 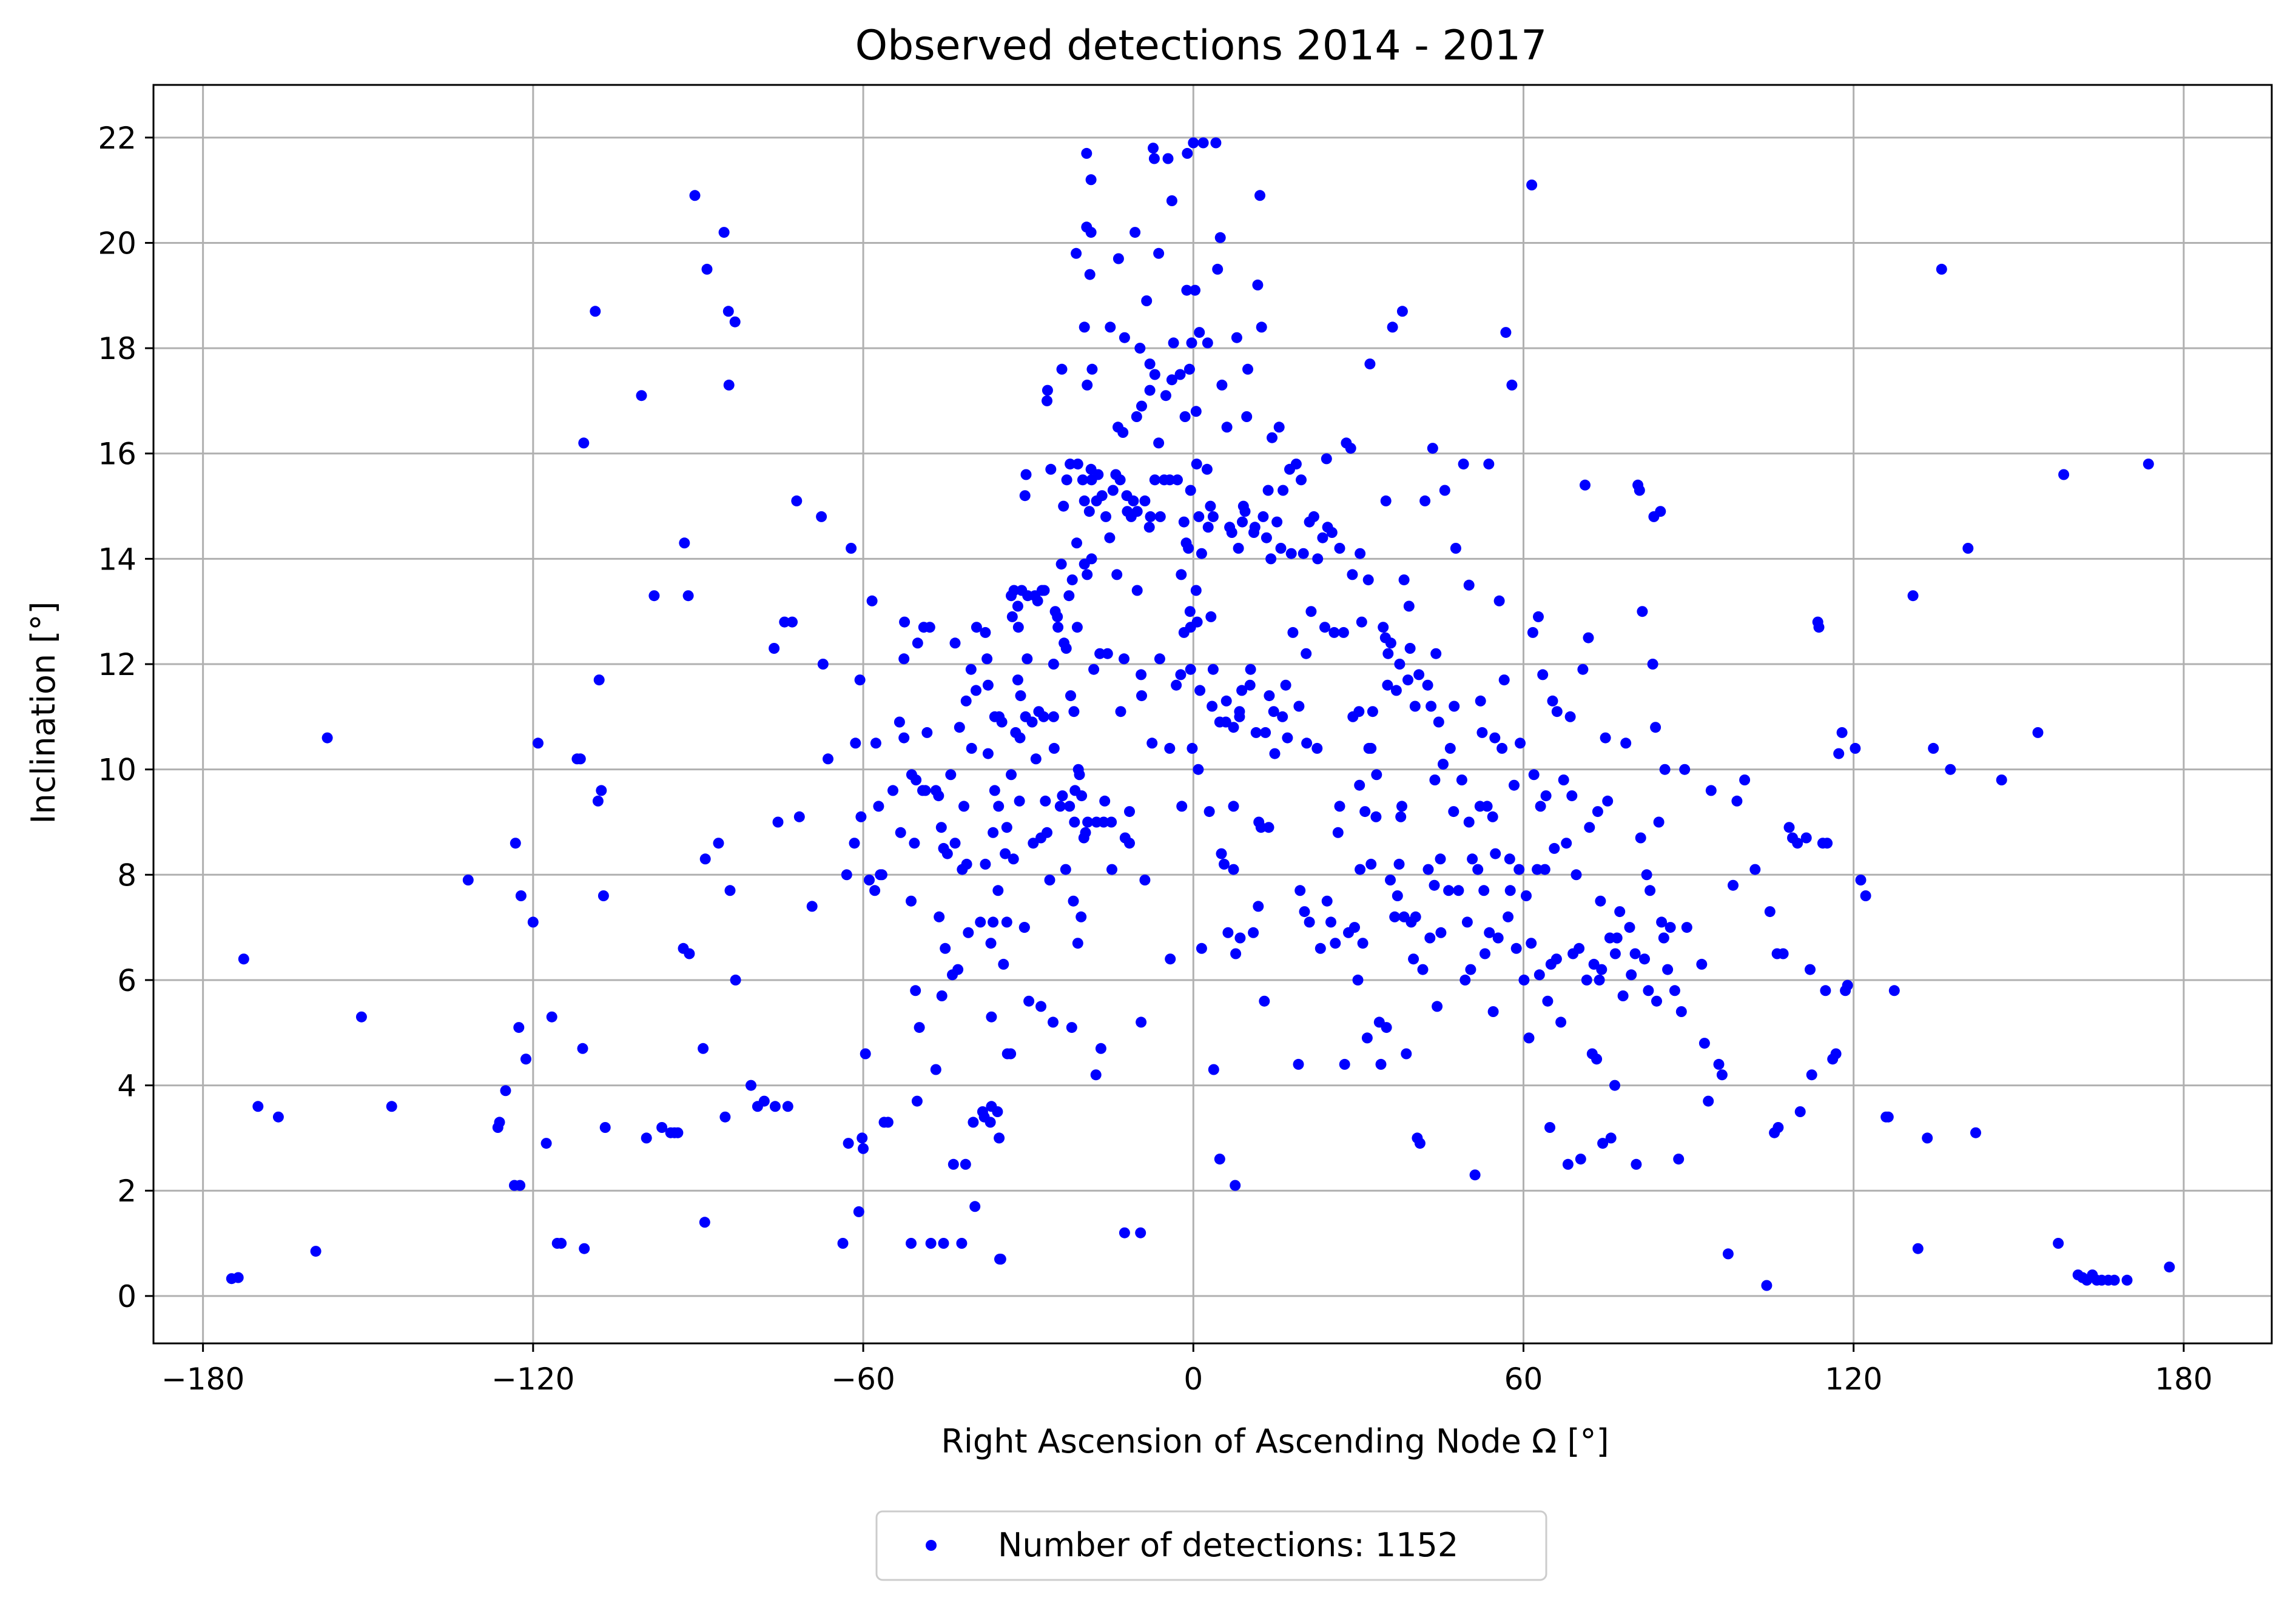 What do you see at coordinates (1187, 1370) in the screenshot?
I see `x-axis-ticks: −180 −120 −60 0 60 120 180` at bounding box center [1187, 1370].